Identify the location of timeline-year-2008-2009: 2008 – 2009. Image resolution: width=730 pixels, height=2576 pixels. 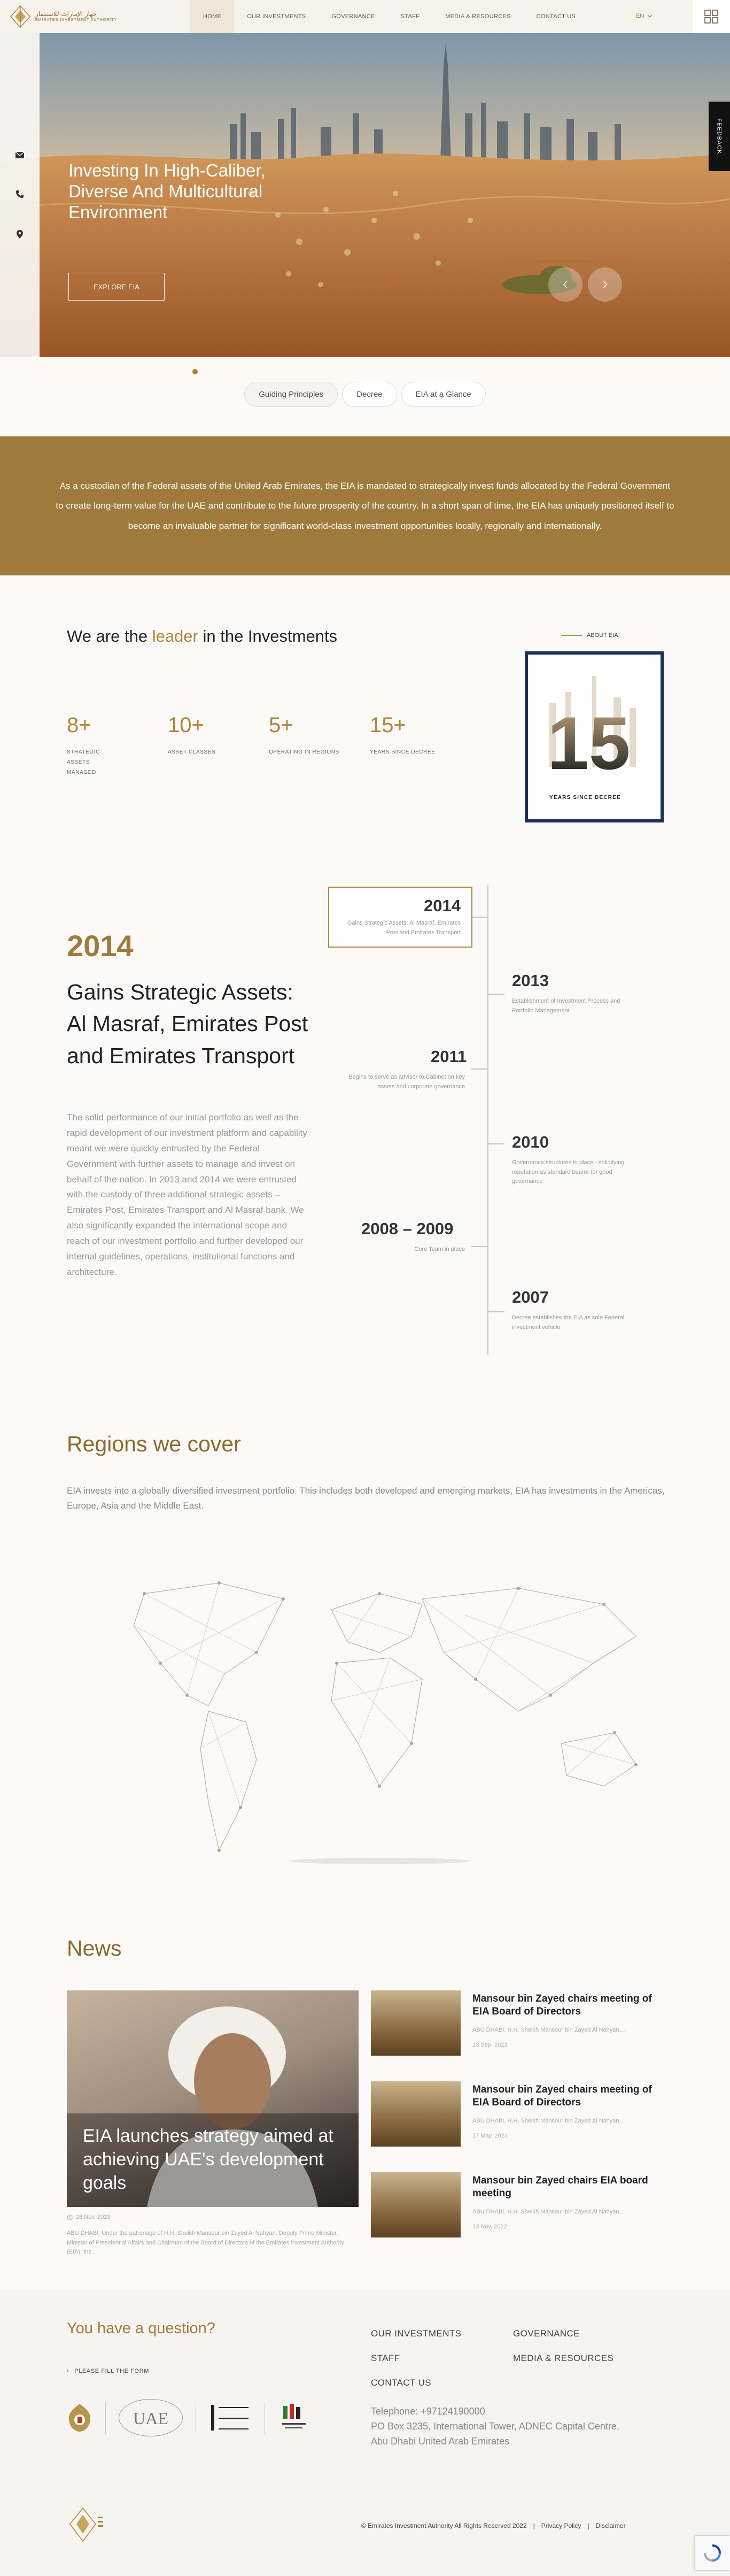
(407, 1228).